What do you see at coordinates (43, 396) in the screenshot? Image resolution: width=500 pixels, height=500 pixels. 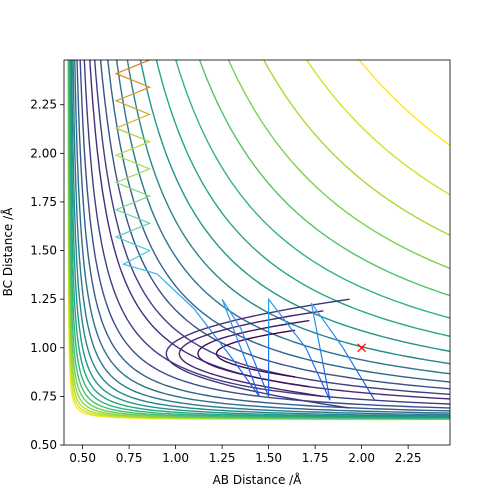 I see `y-tick-label: 0.75` at bounding box center [43, 396].